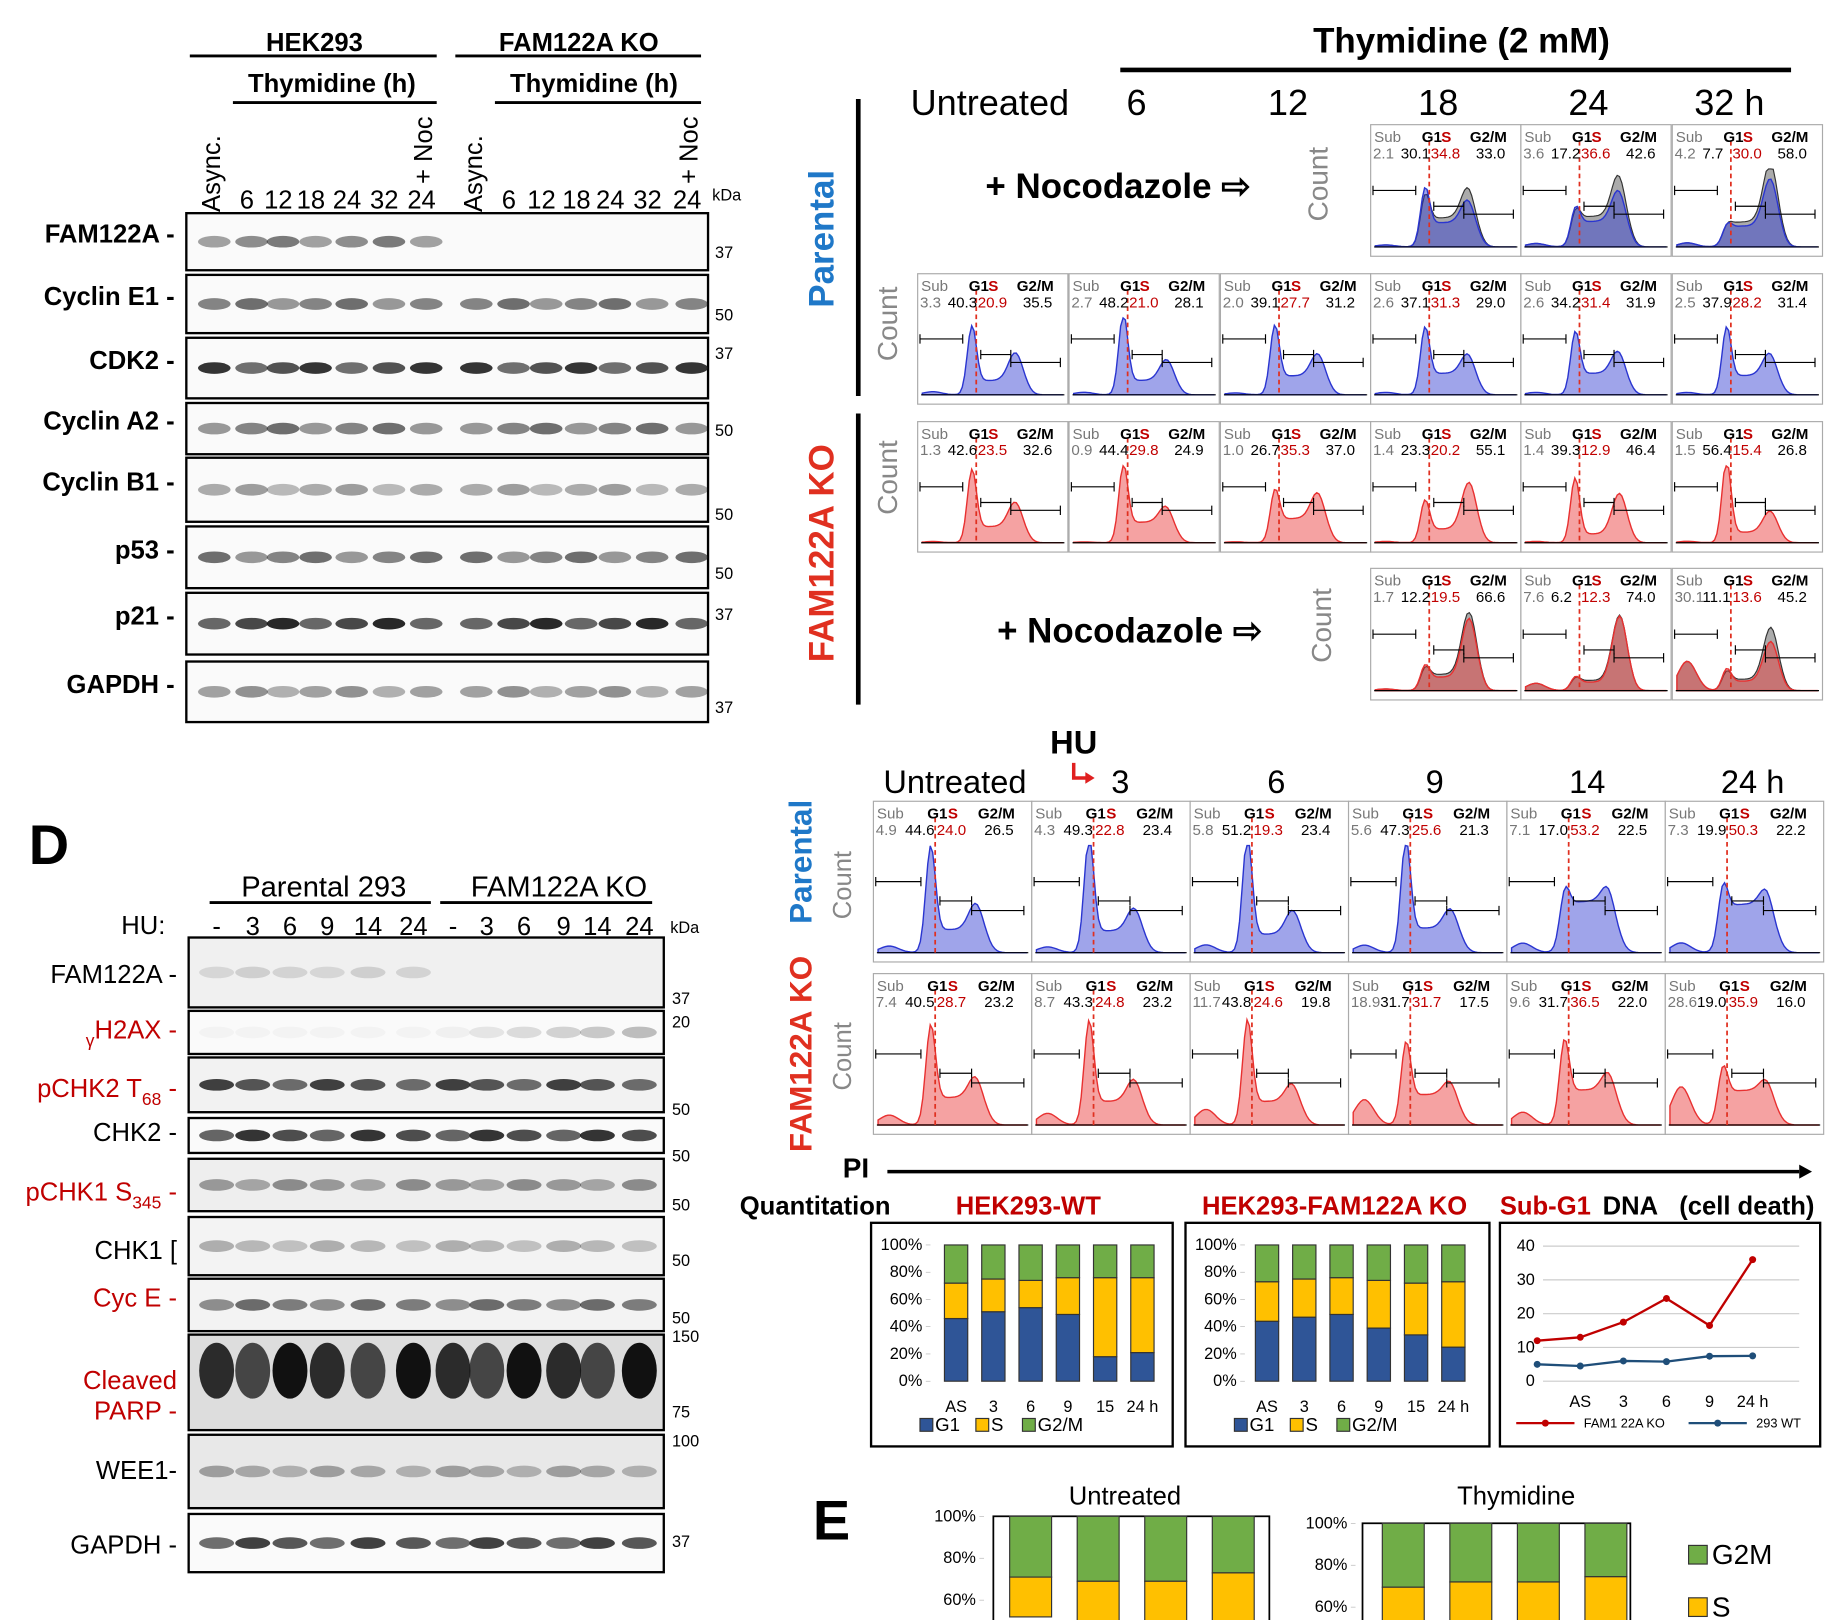  What do you see at coordinates (135, 1251) in the screenshot?
I see `label-part: CHK1 [` at bounding box center [135, 1251].